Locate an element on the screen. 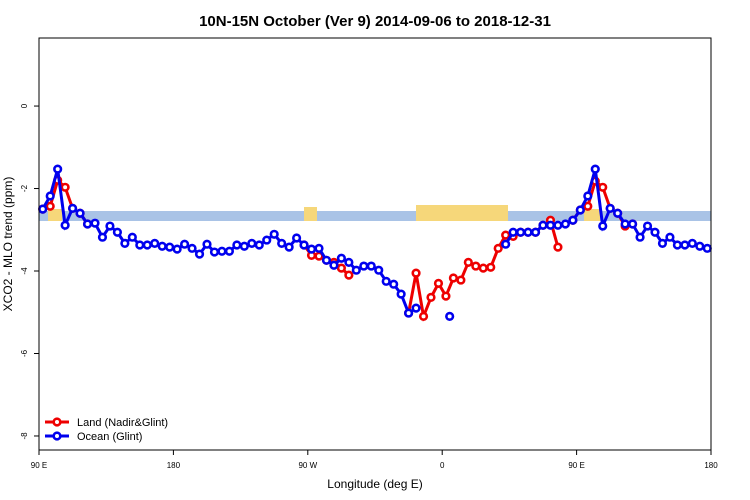  y-tick-label: -2 is located at coordinates (24, 188).